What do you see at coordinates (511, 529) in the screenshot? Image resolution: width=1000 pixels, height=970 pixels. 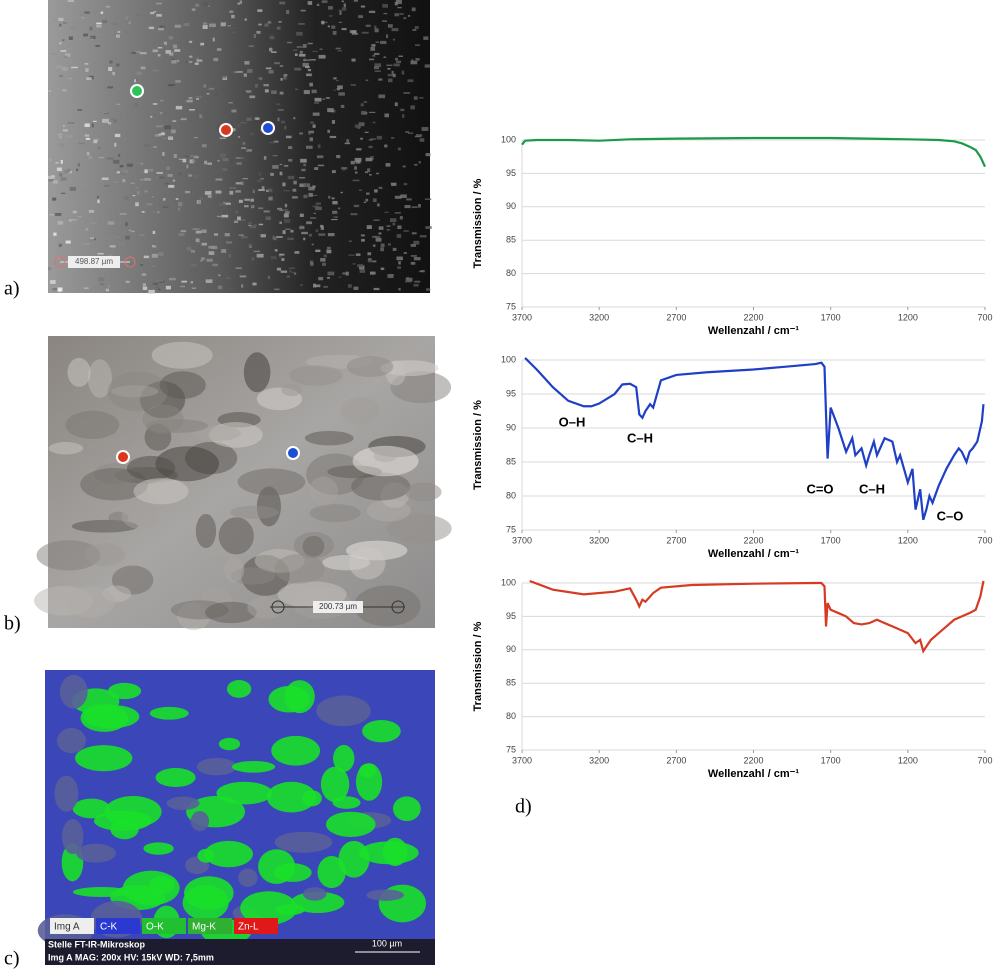 I see `y-tick-label: 75` at bounding box center [511, 529].